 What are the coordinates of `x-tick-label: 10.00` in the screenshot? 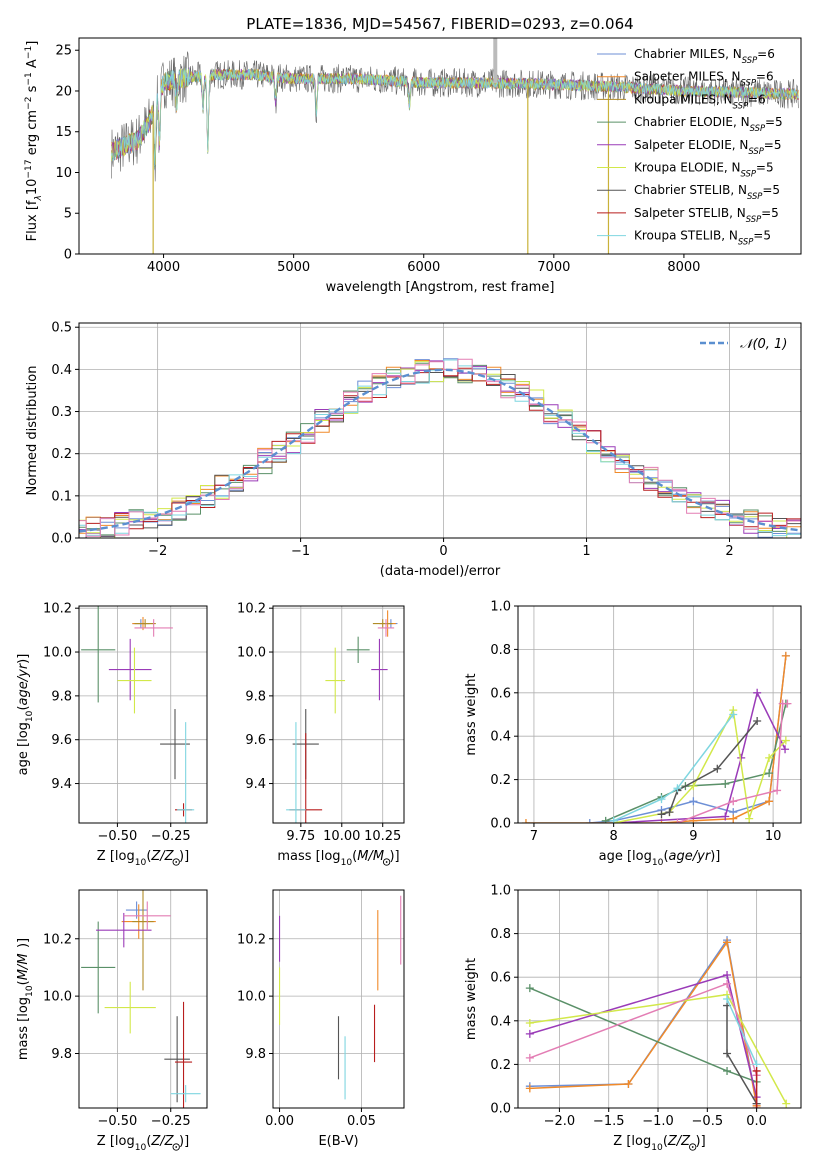 It's located at (341, 836).